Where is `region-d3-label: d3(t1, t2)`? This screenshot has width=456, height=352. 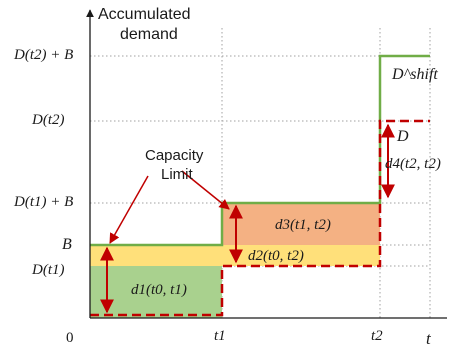
region-d3-label: d3(t1, t2) is located at coordinates (303, 225).